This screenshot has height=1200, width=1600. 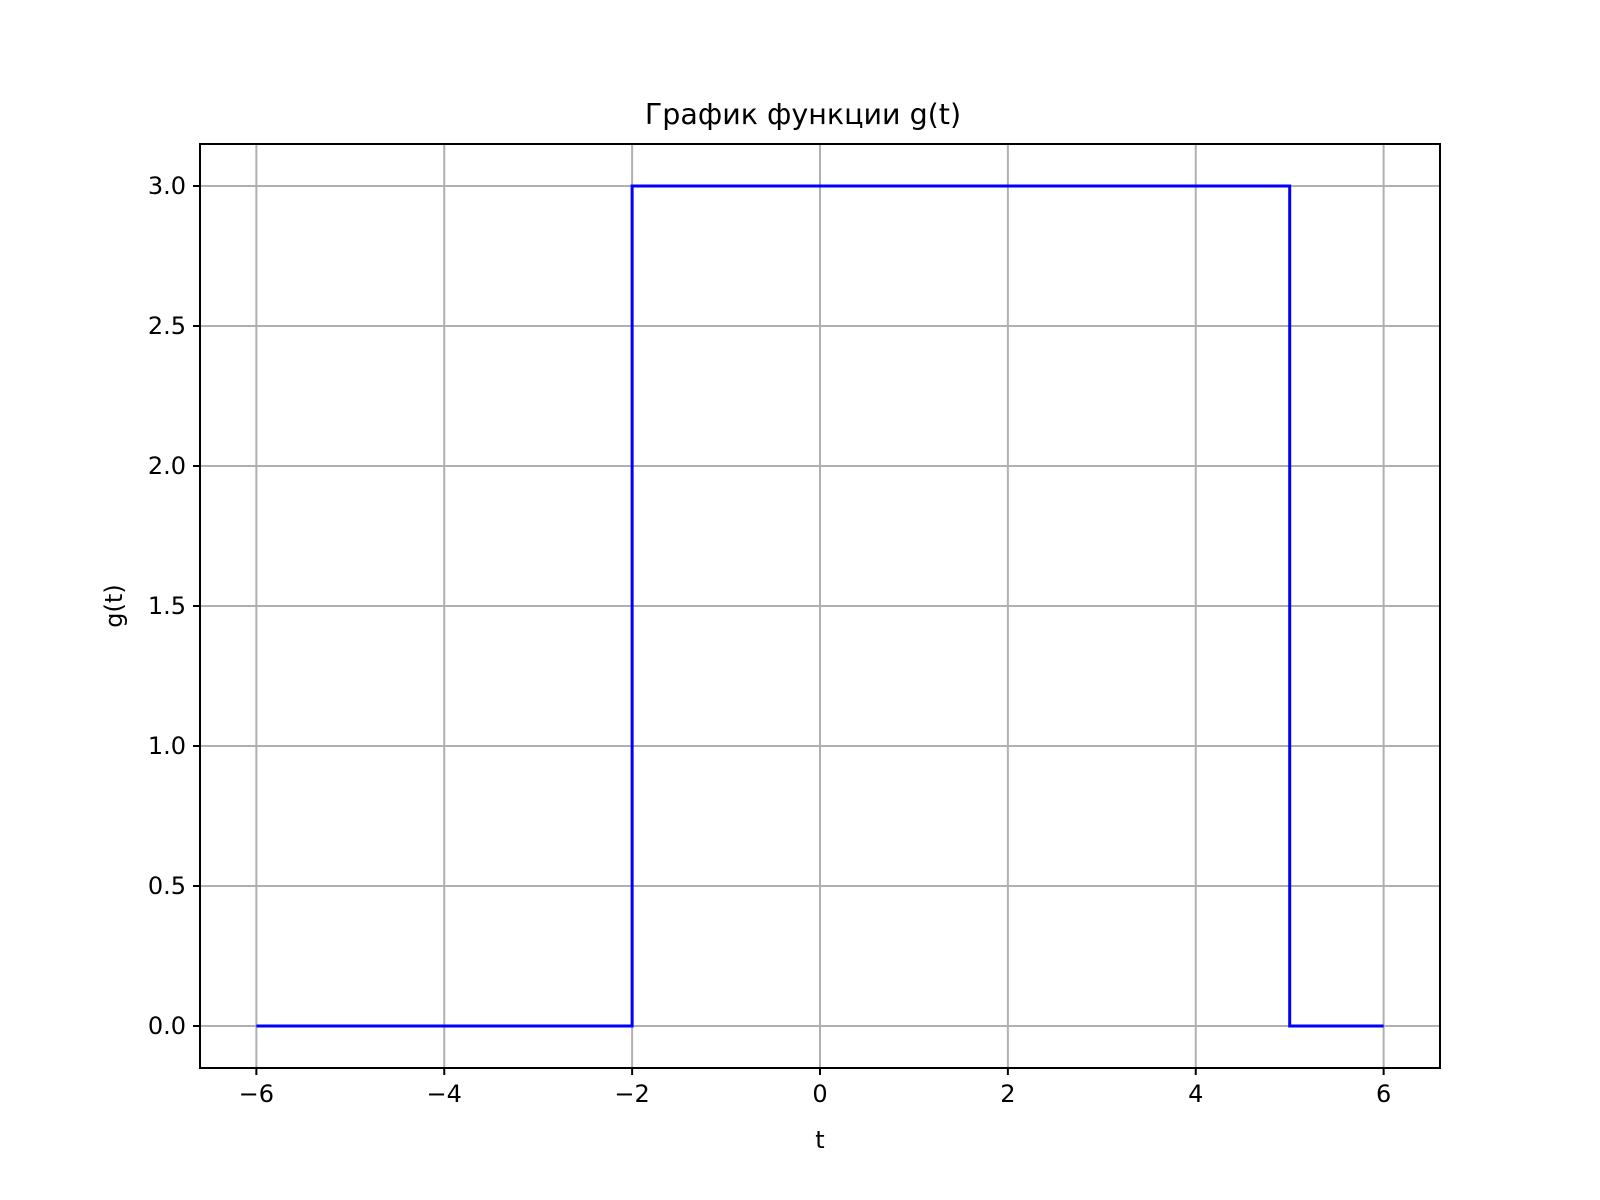 I want to click on x-tick-label: −4, so click(x=444, y=1094).